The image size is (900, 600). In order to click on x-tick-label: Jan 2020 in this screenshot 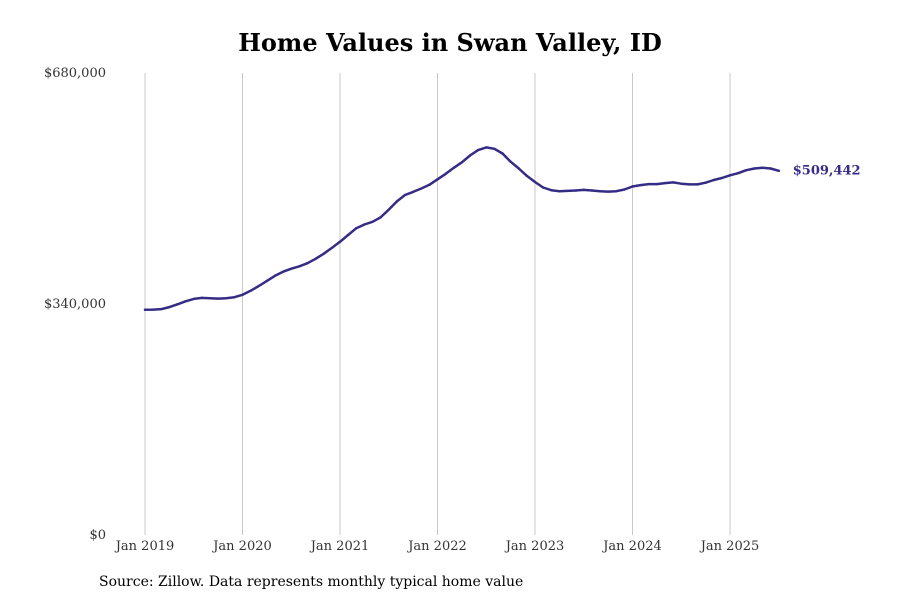, I will do `click(241, 546)`.